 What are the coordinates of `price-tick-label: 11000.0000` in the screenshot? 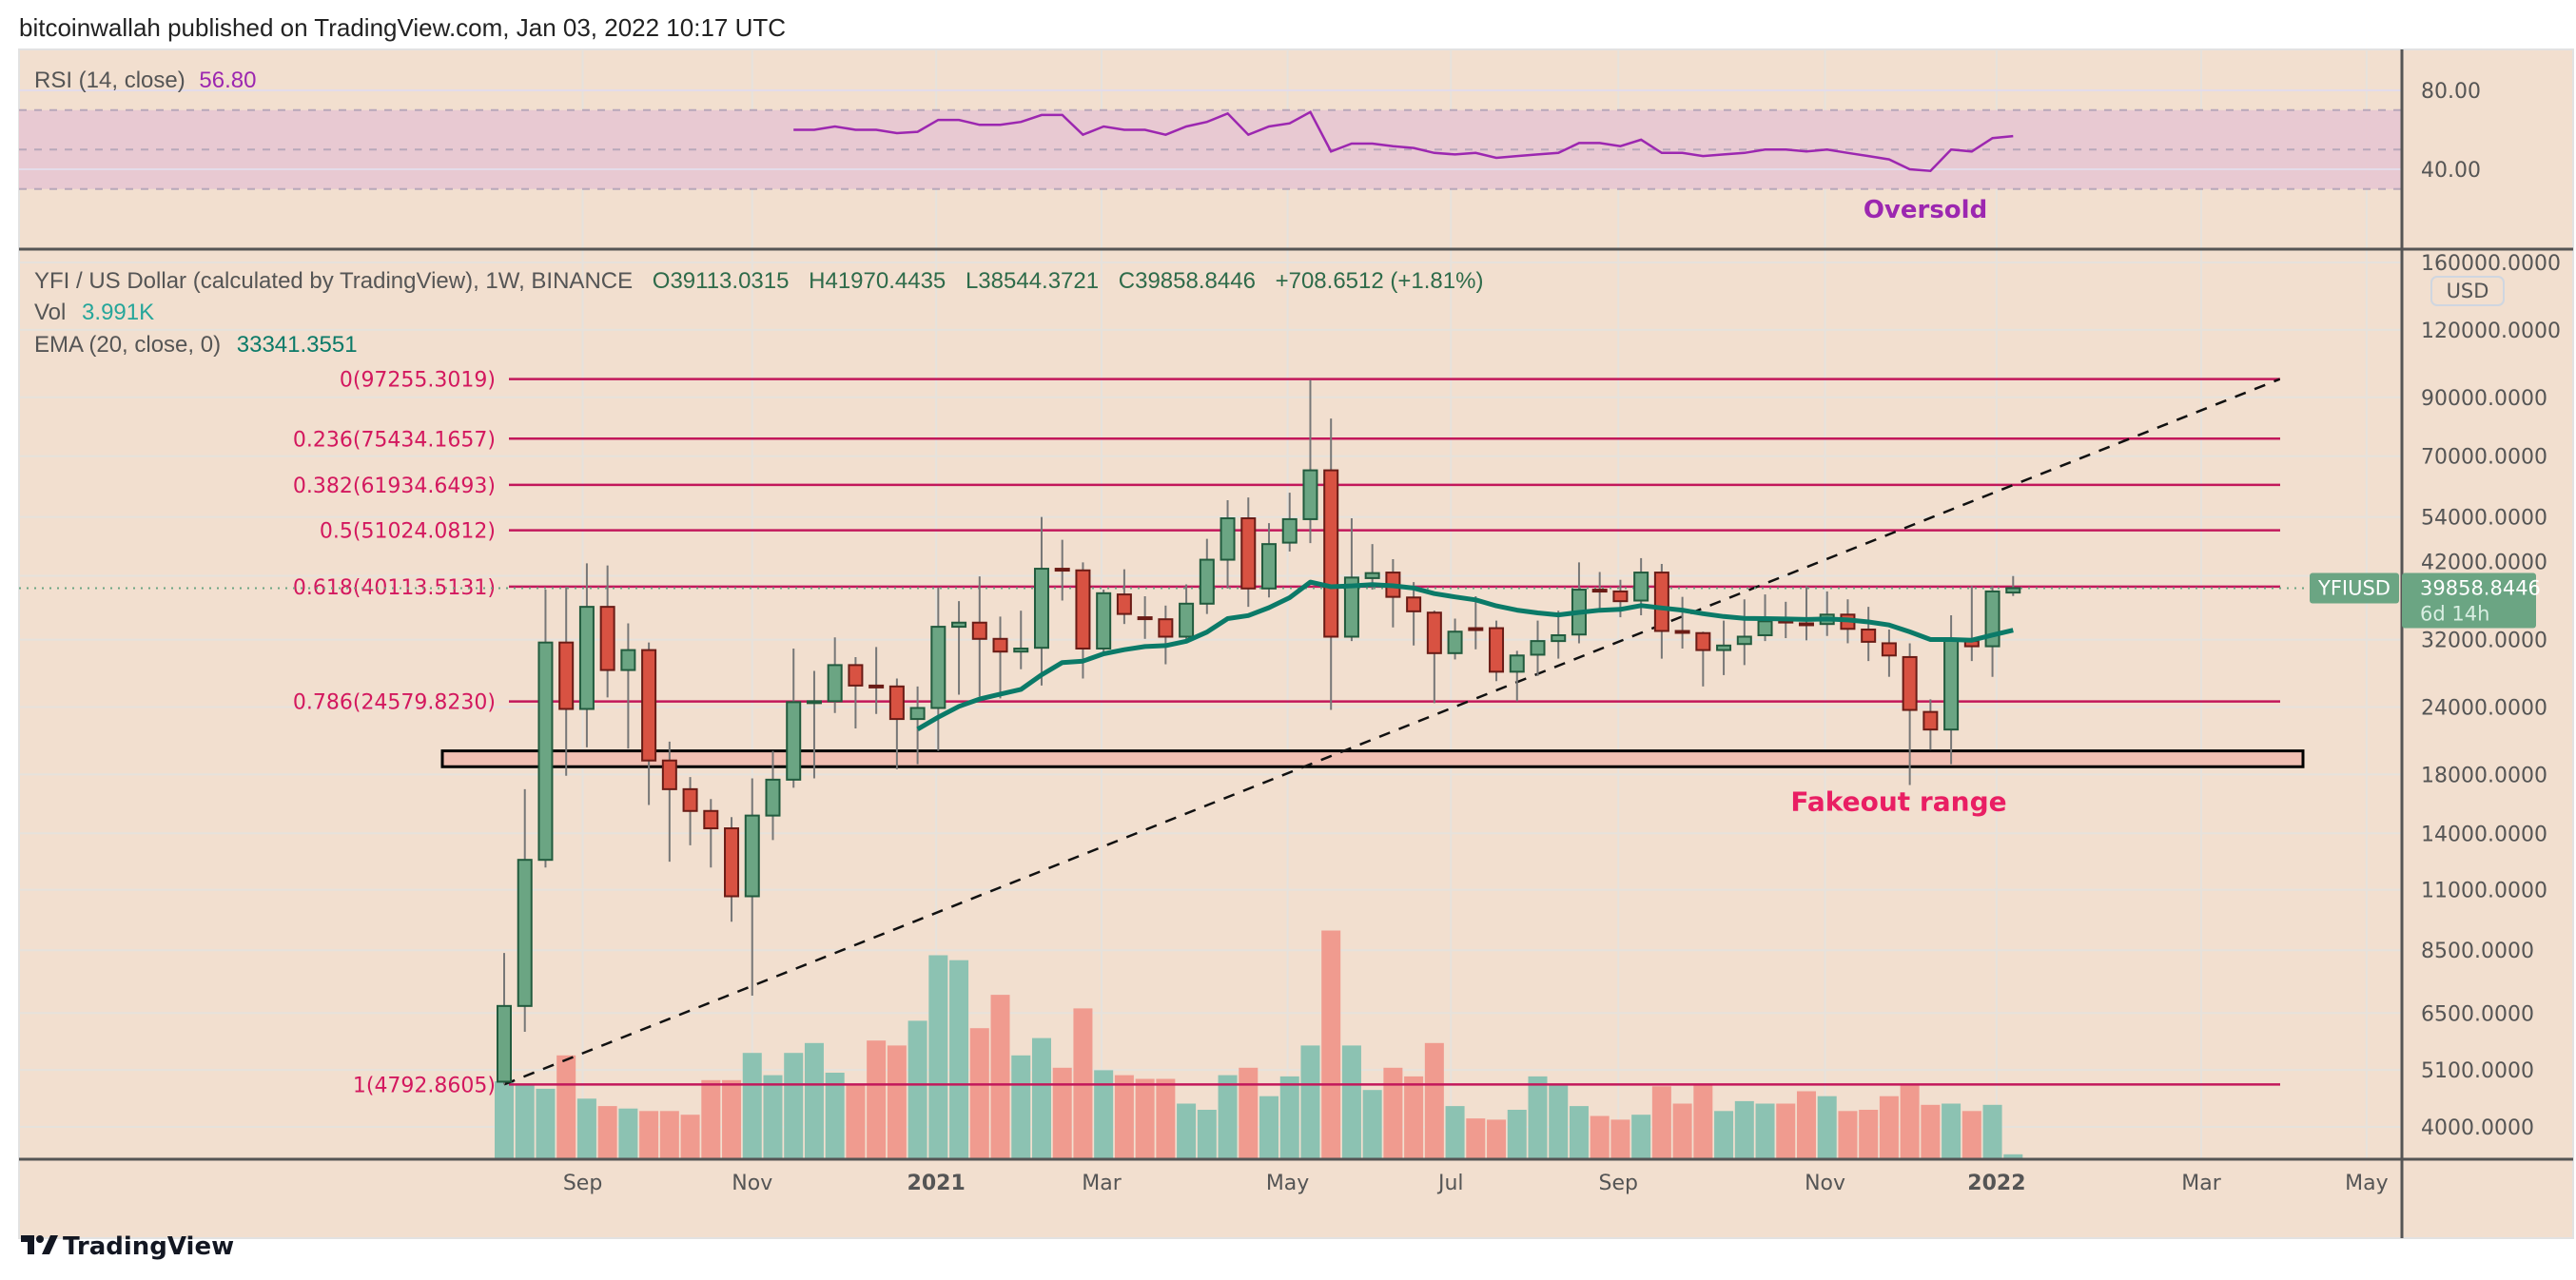 It's located at (2484, 891).